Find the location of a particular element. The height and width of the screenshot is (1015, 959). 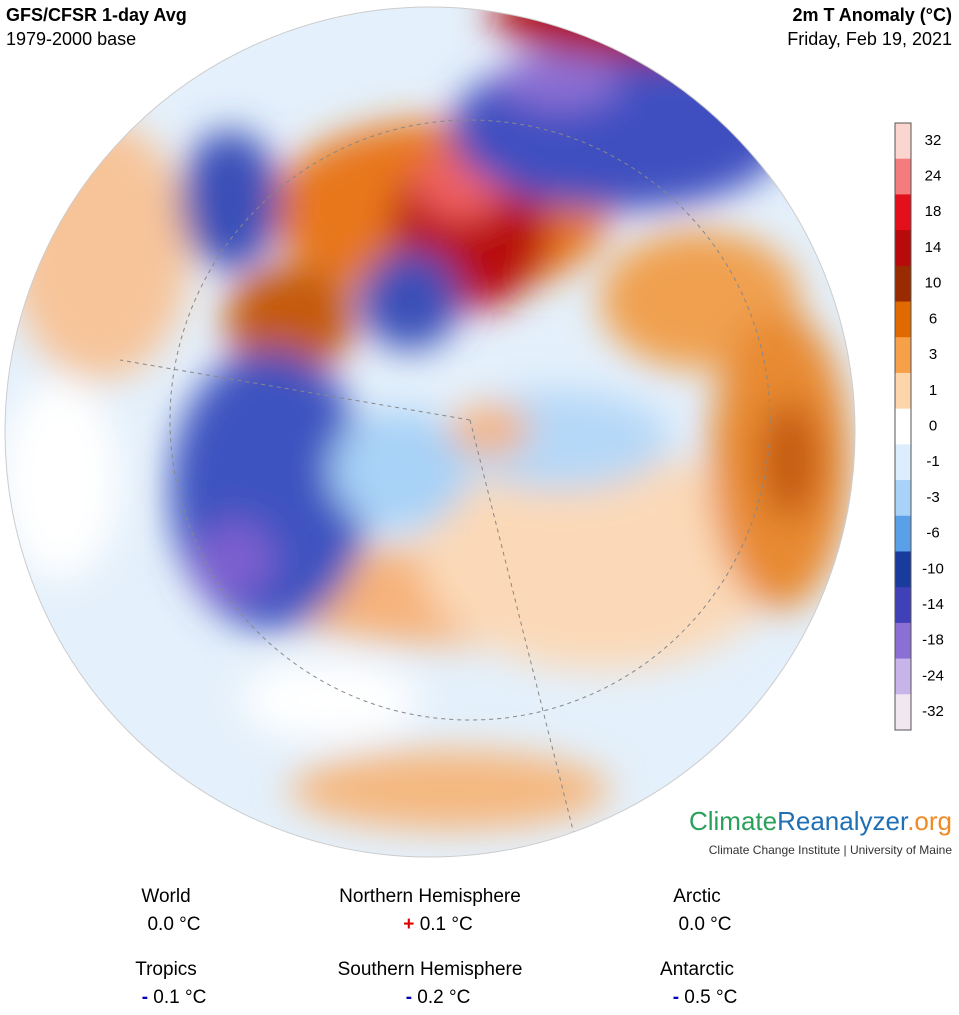

stat-number: 0.5 °C is located at coordinates (710, 997).